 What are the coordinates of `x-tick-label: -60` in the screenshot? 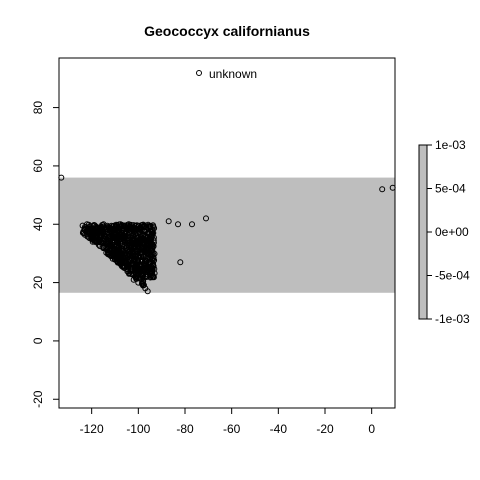 It's located at (232, 429).